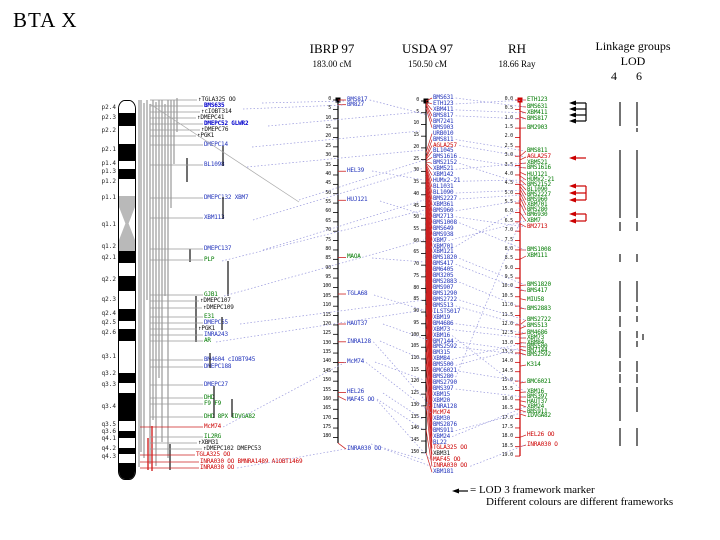 This screenshot has height=540, width=720. Describe the element at coordinates (416, 135) in the screenshot. I see `usda-tick-label: 15` at that location.